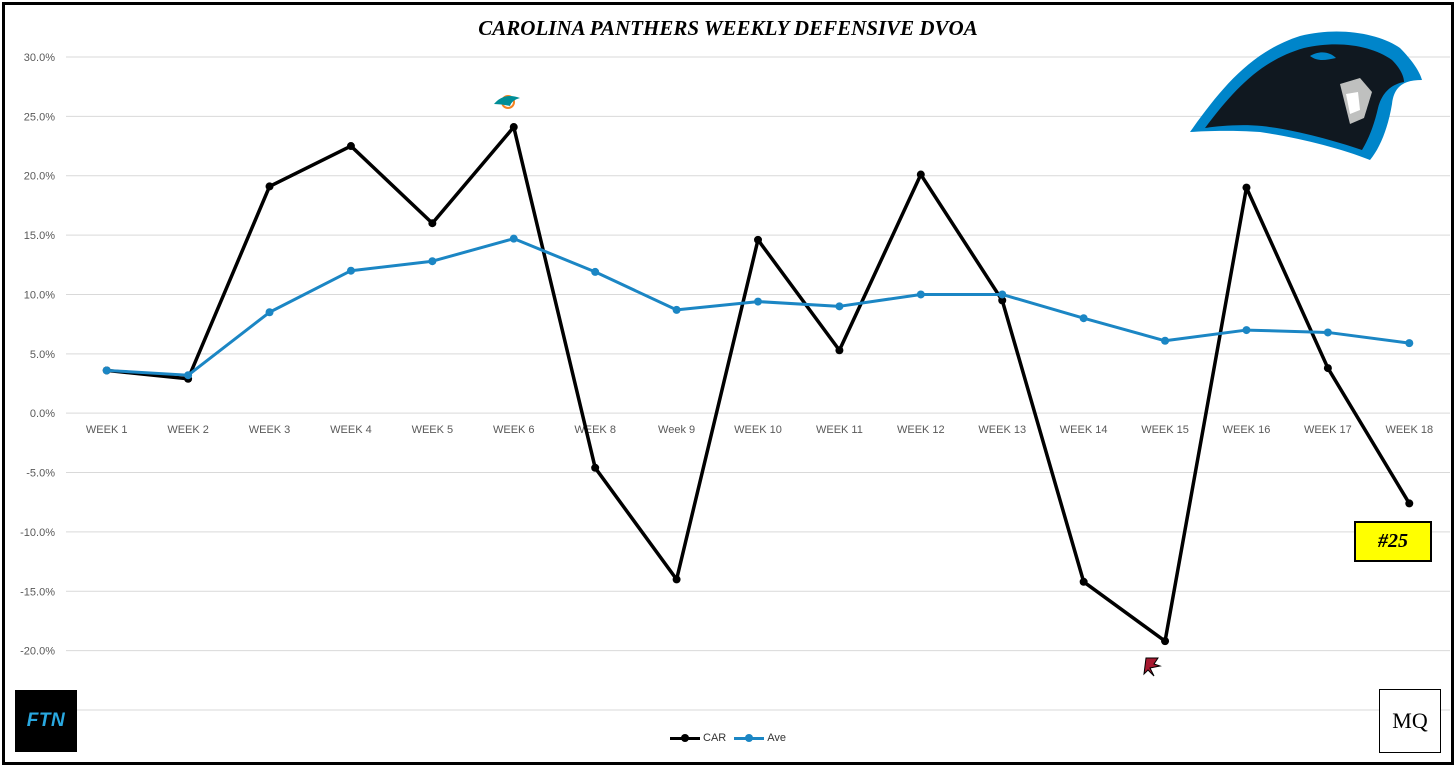  Describe the element at coordinates (1084, 430) in the screenshot. I see `x-tick-label: WEEK 14` at that location.